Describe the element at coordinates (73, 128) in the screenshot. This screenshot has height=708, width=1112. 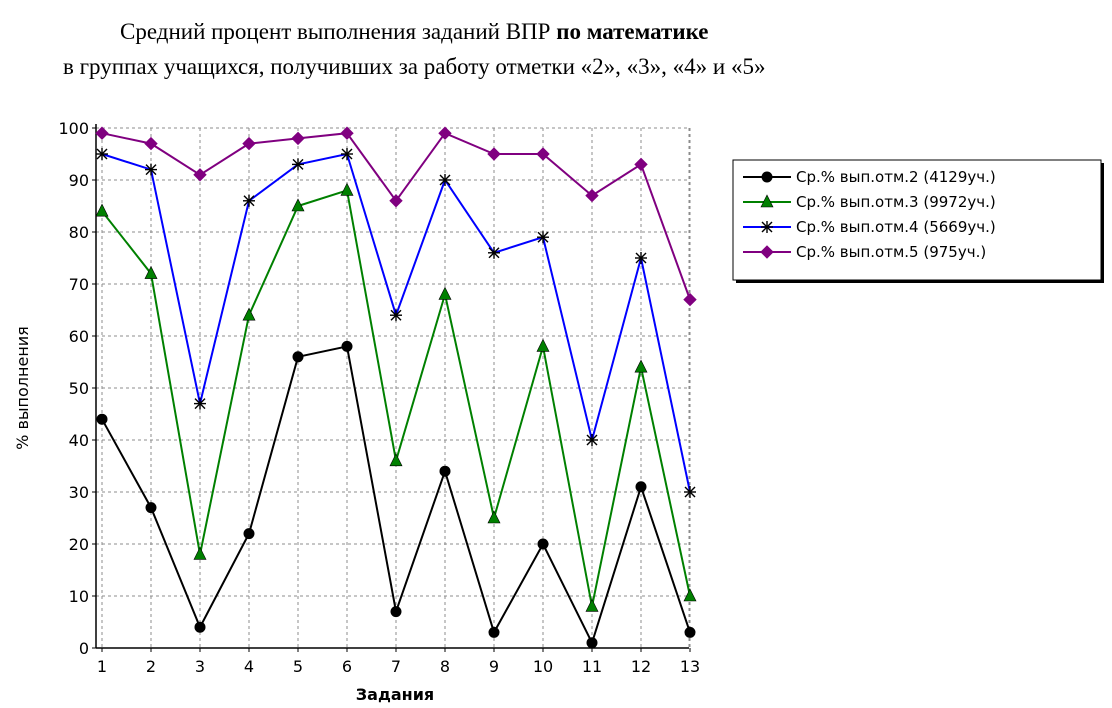
I see `y-tick-label: 100` at that location.